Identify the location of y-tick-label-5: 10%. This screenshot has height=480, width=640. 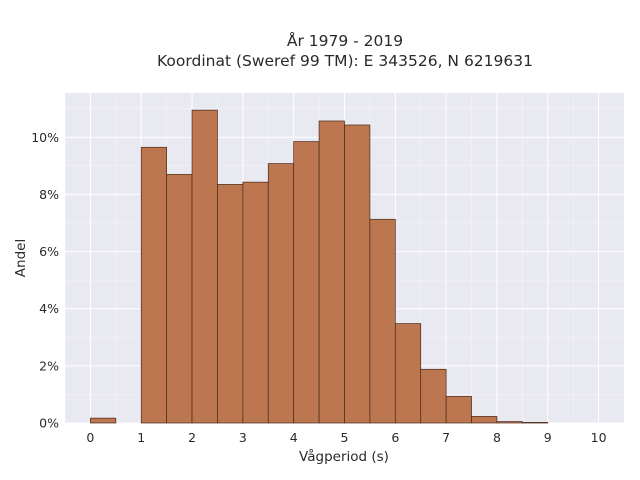
(45, 137).